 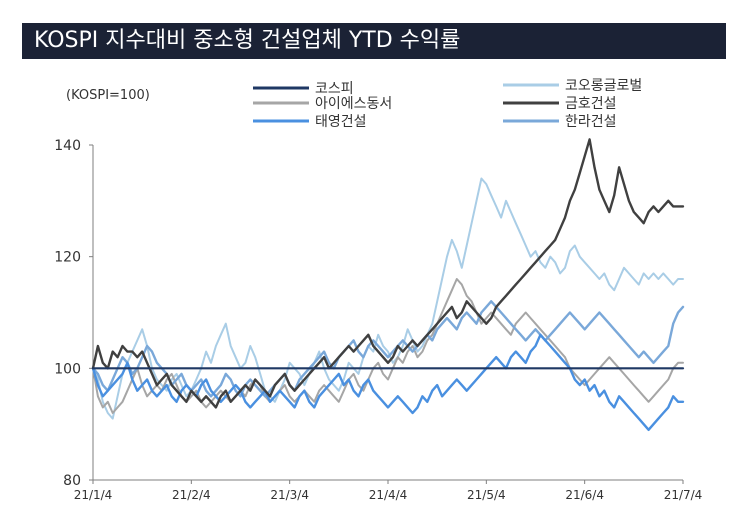 I want to click on title-bar: KOSPI 지수대비 중소형 건설업체 YTD 수익률, so click(x=374, y=41).